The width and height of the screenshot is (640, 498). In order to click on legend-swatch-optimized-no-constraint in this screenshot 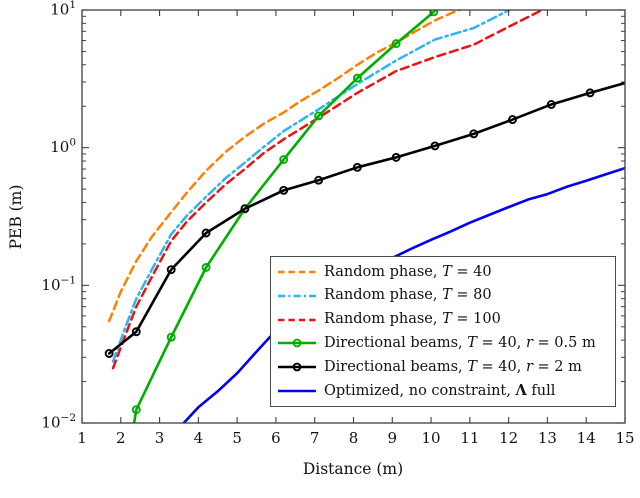, I will do `click(297, 391)`.